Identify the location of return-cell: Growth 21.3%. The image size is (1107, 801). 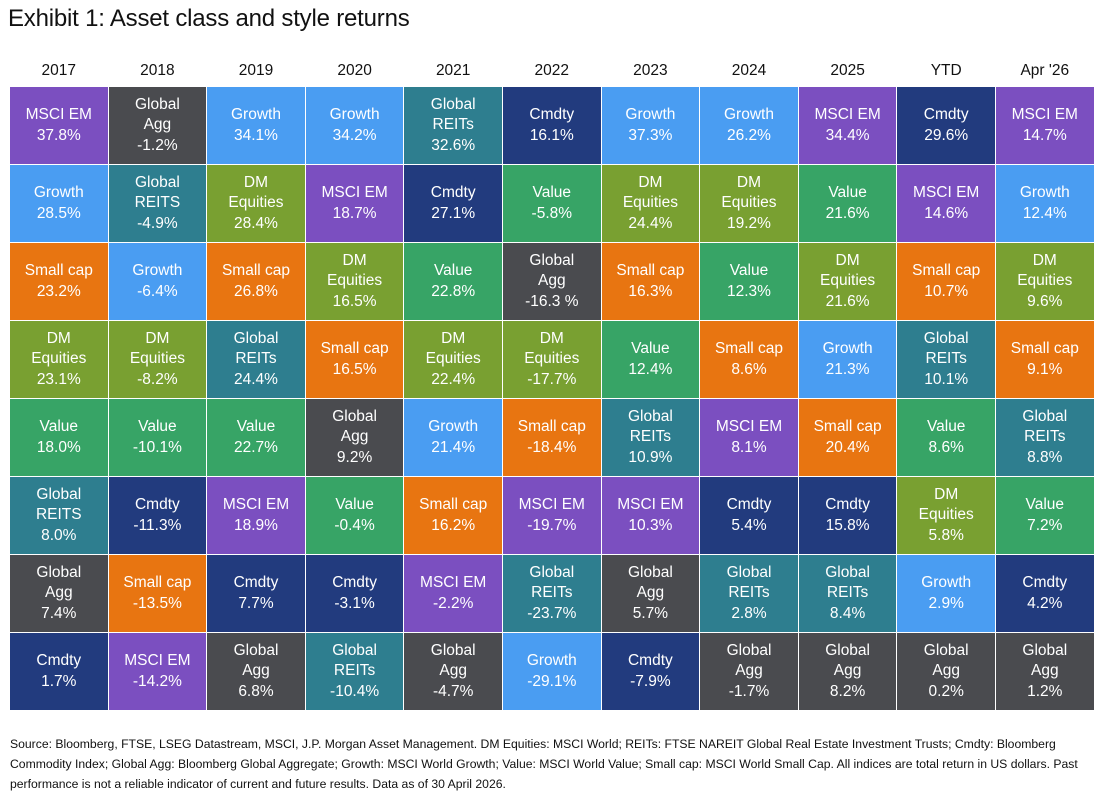
(847, 359).